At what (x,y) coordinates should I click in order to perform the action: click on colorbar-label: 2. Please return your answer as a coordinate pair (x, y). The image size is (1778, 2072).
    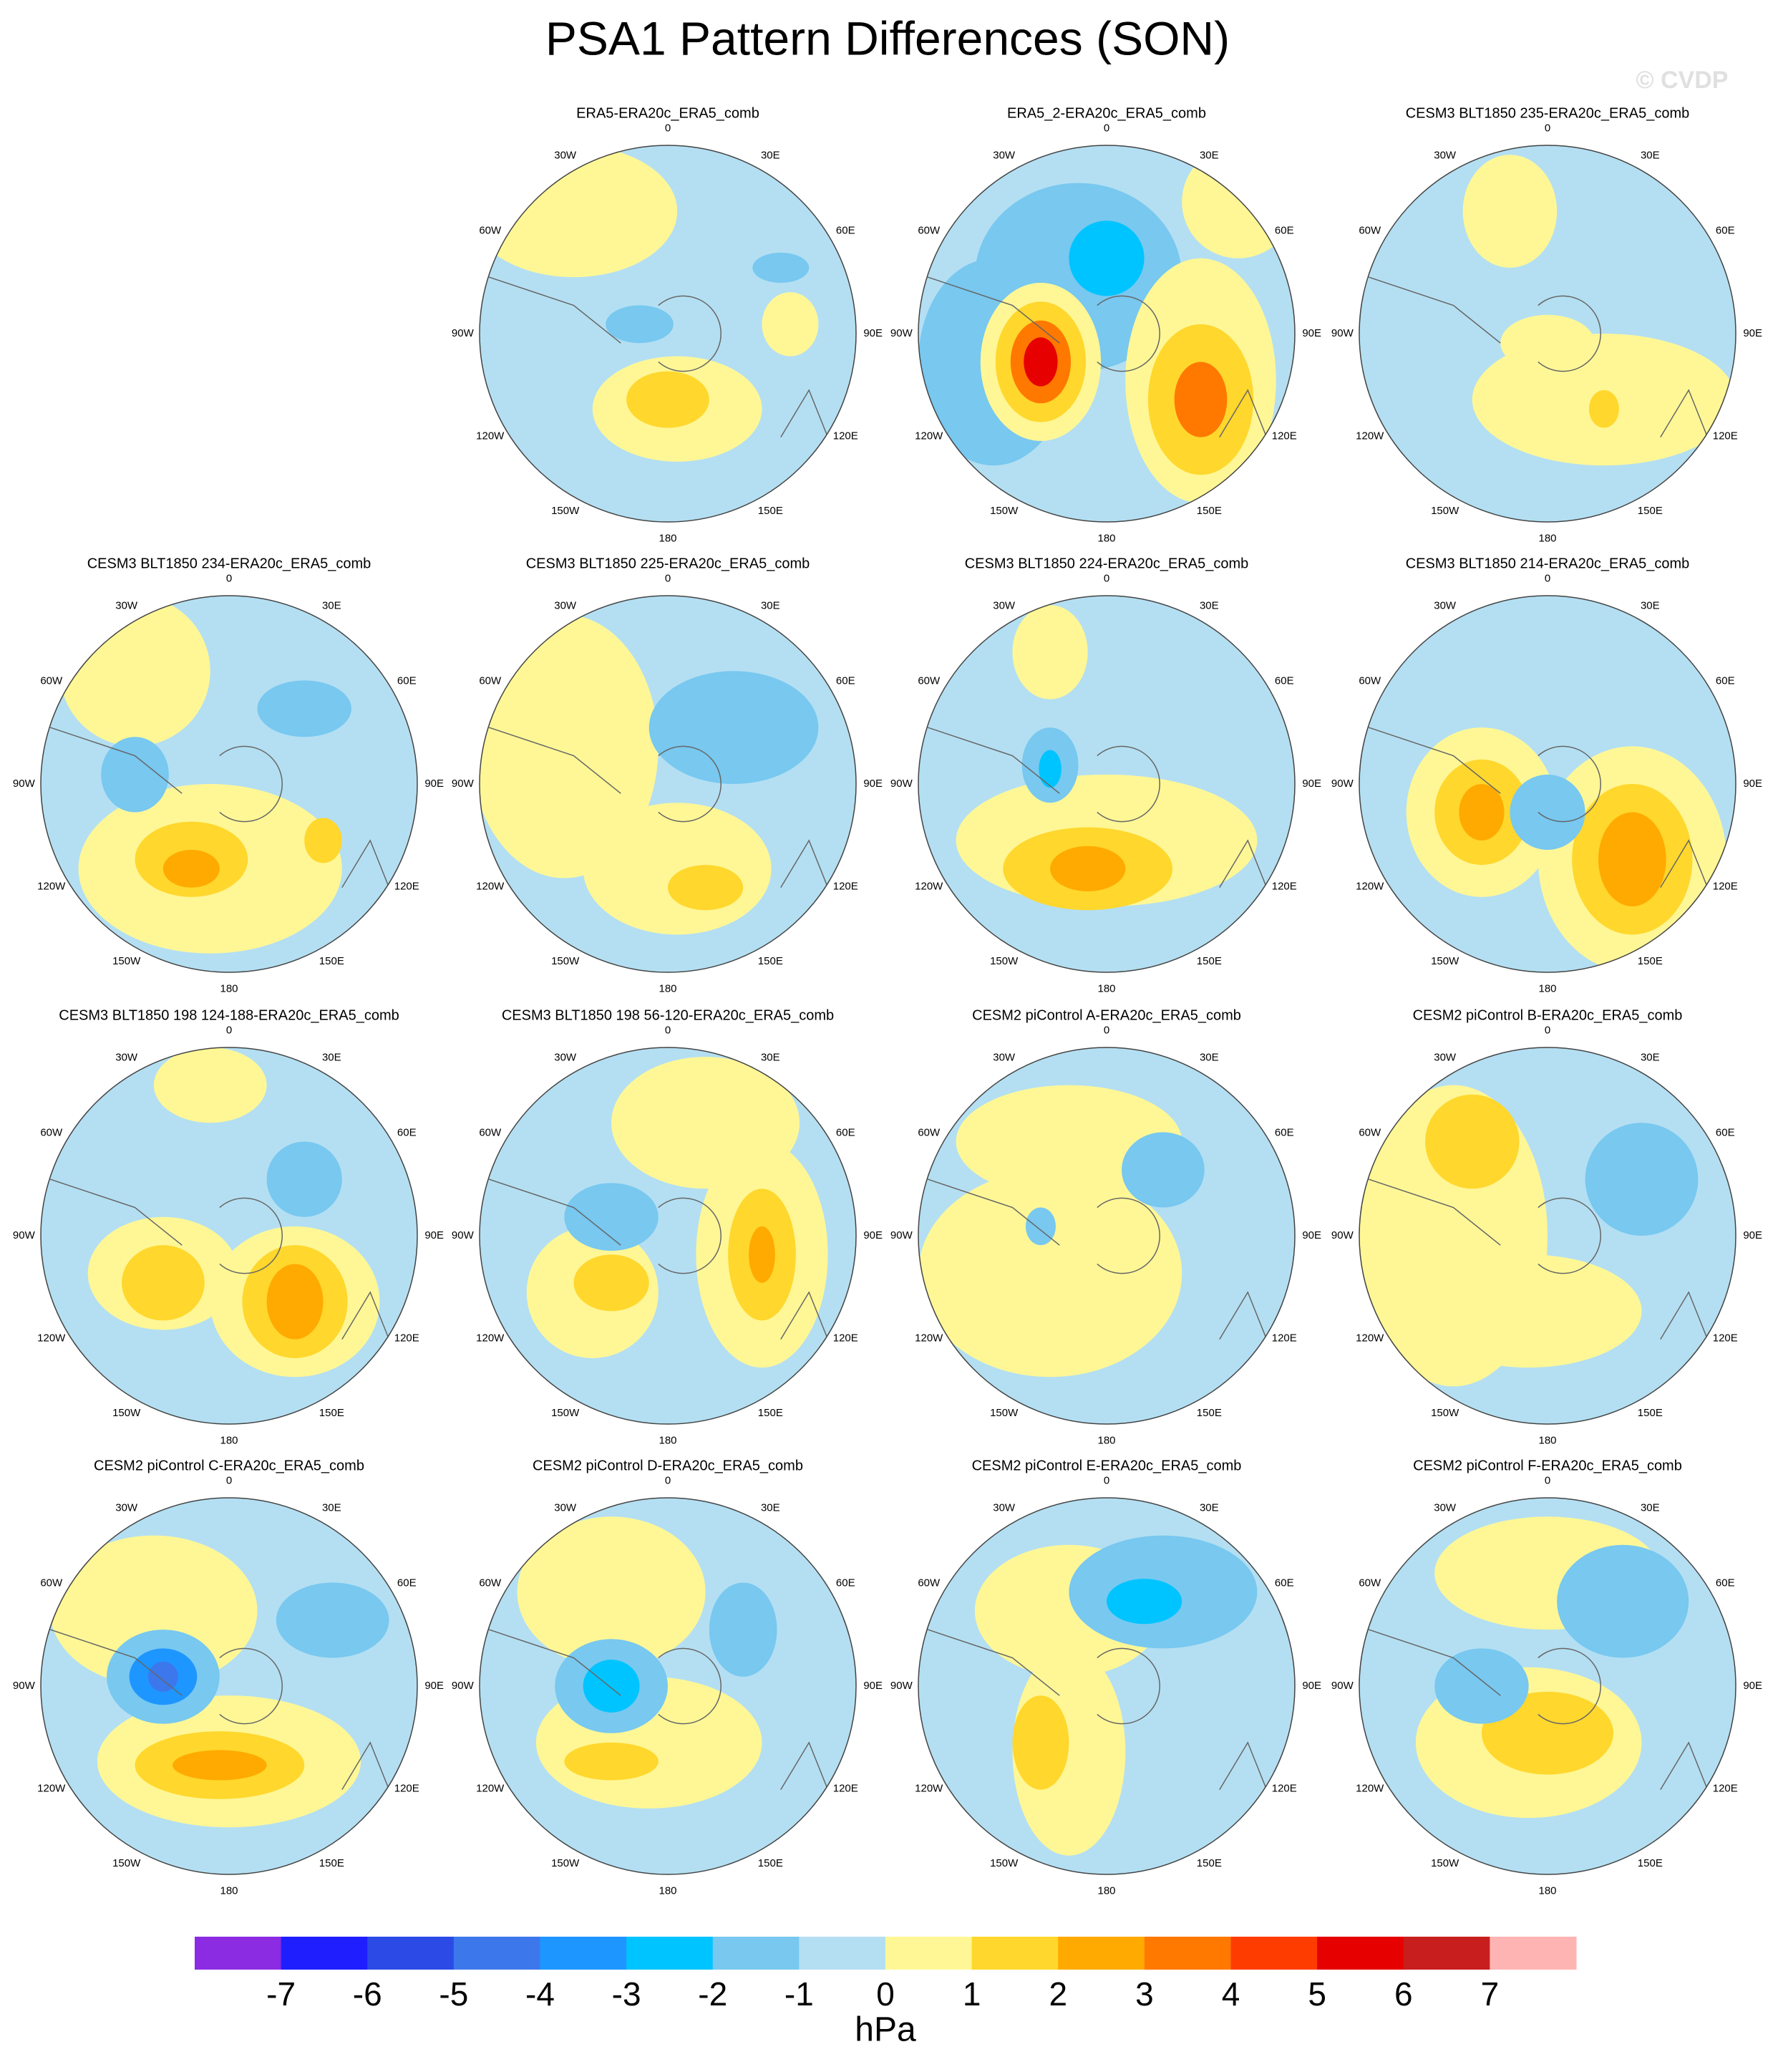
    Looking at the image, I should click on (1058, 1994).